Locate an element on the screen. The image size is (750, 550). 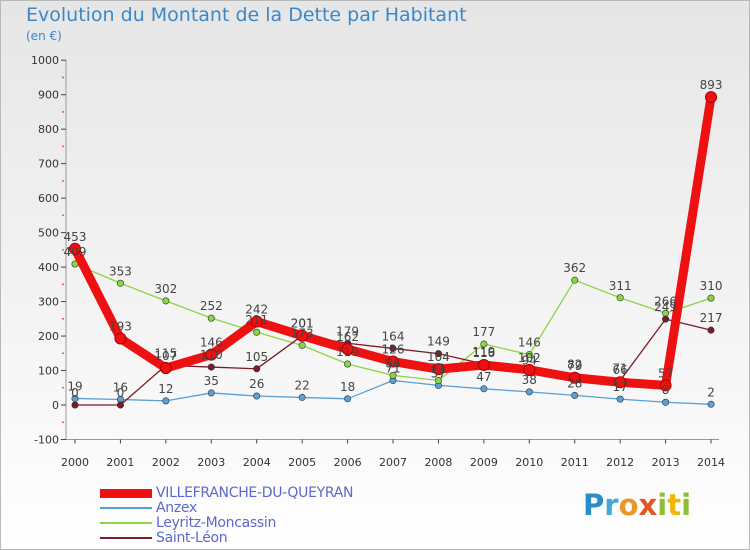
y-tick-label: 400 is located at coordinates (48, 267).